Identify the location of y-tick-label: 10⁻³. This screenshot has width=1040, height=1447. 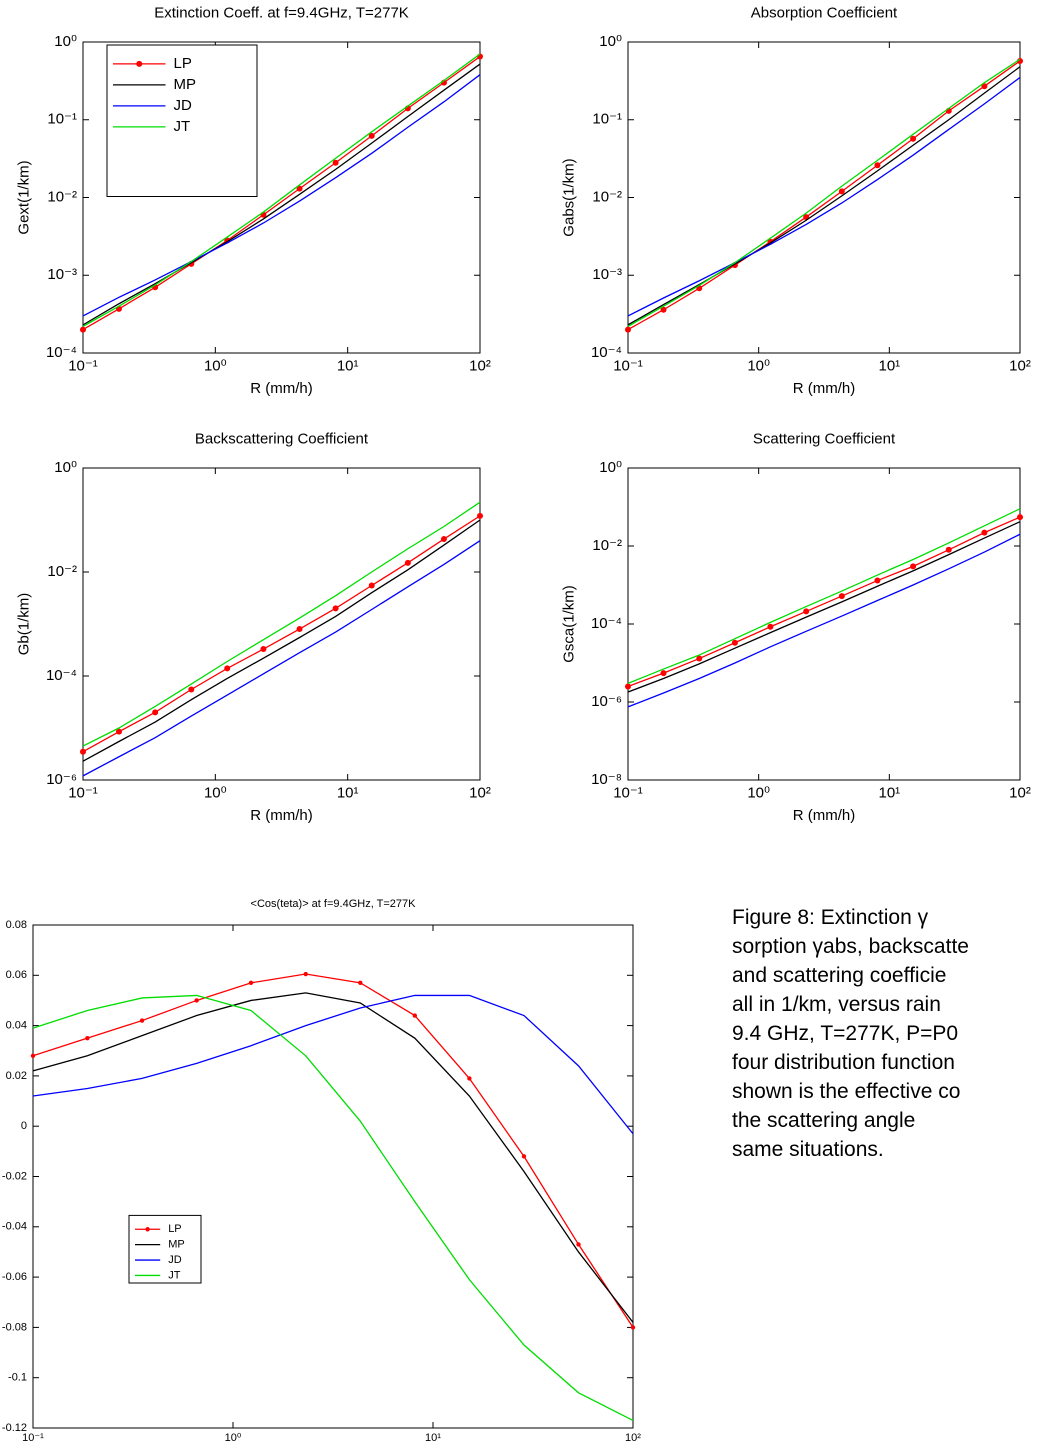
(62, 274).